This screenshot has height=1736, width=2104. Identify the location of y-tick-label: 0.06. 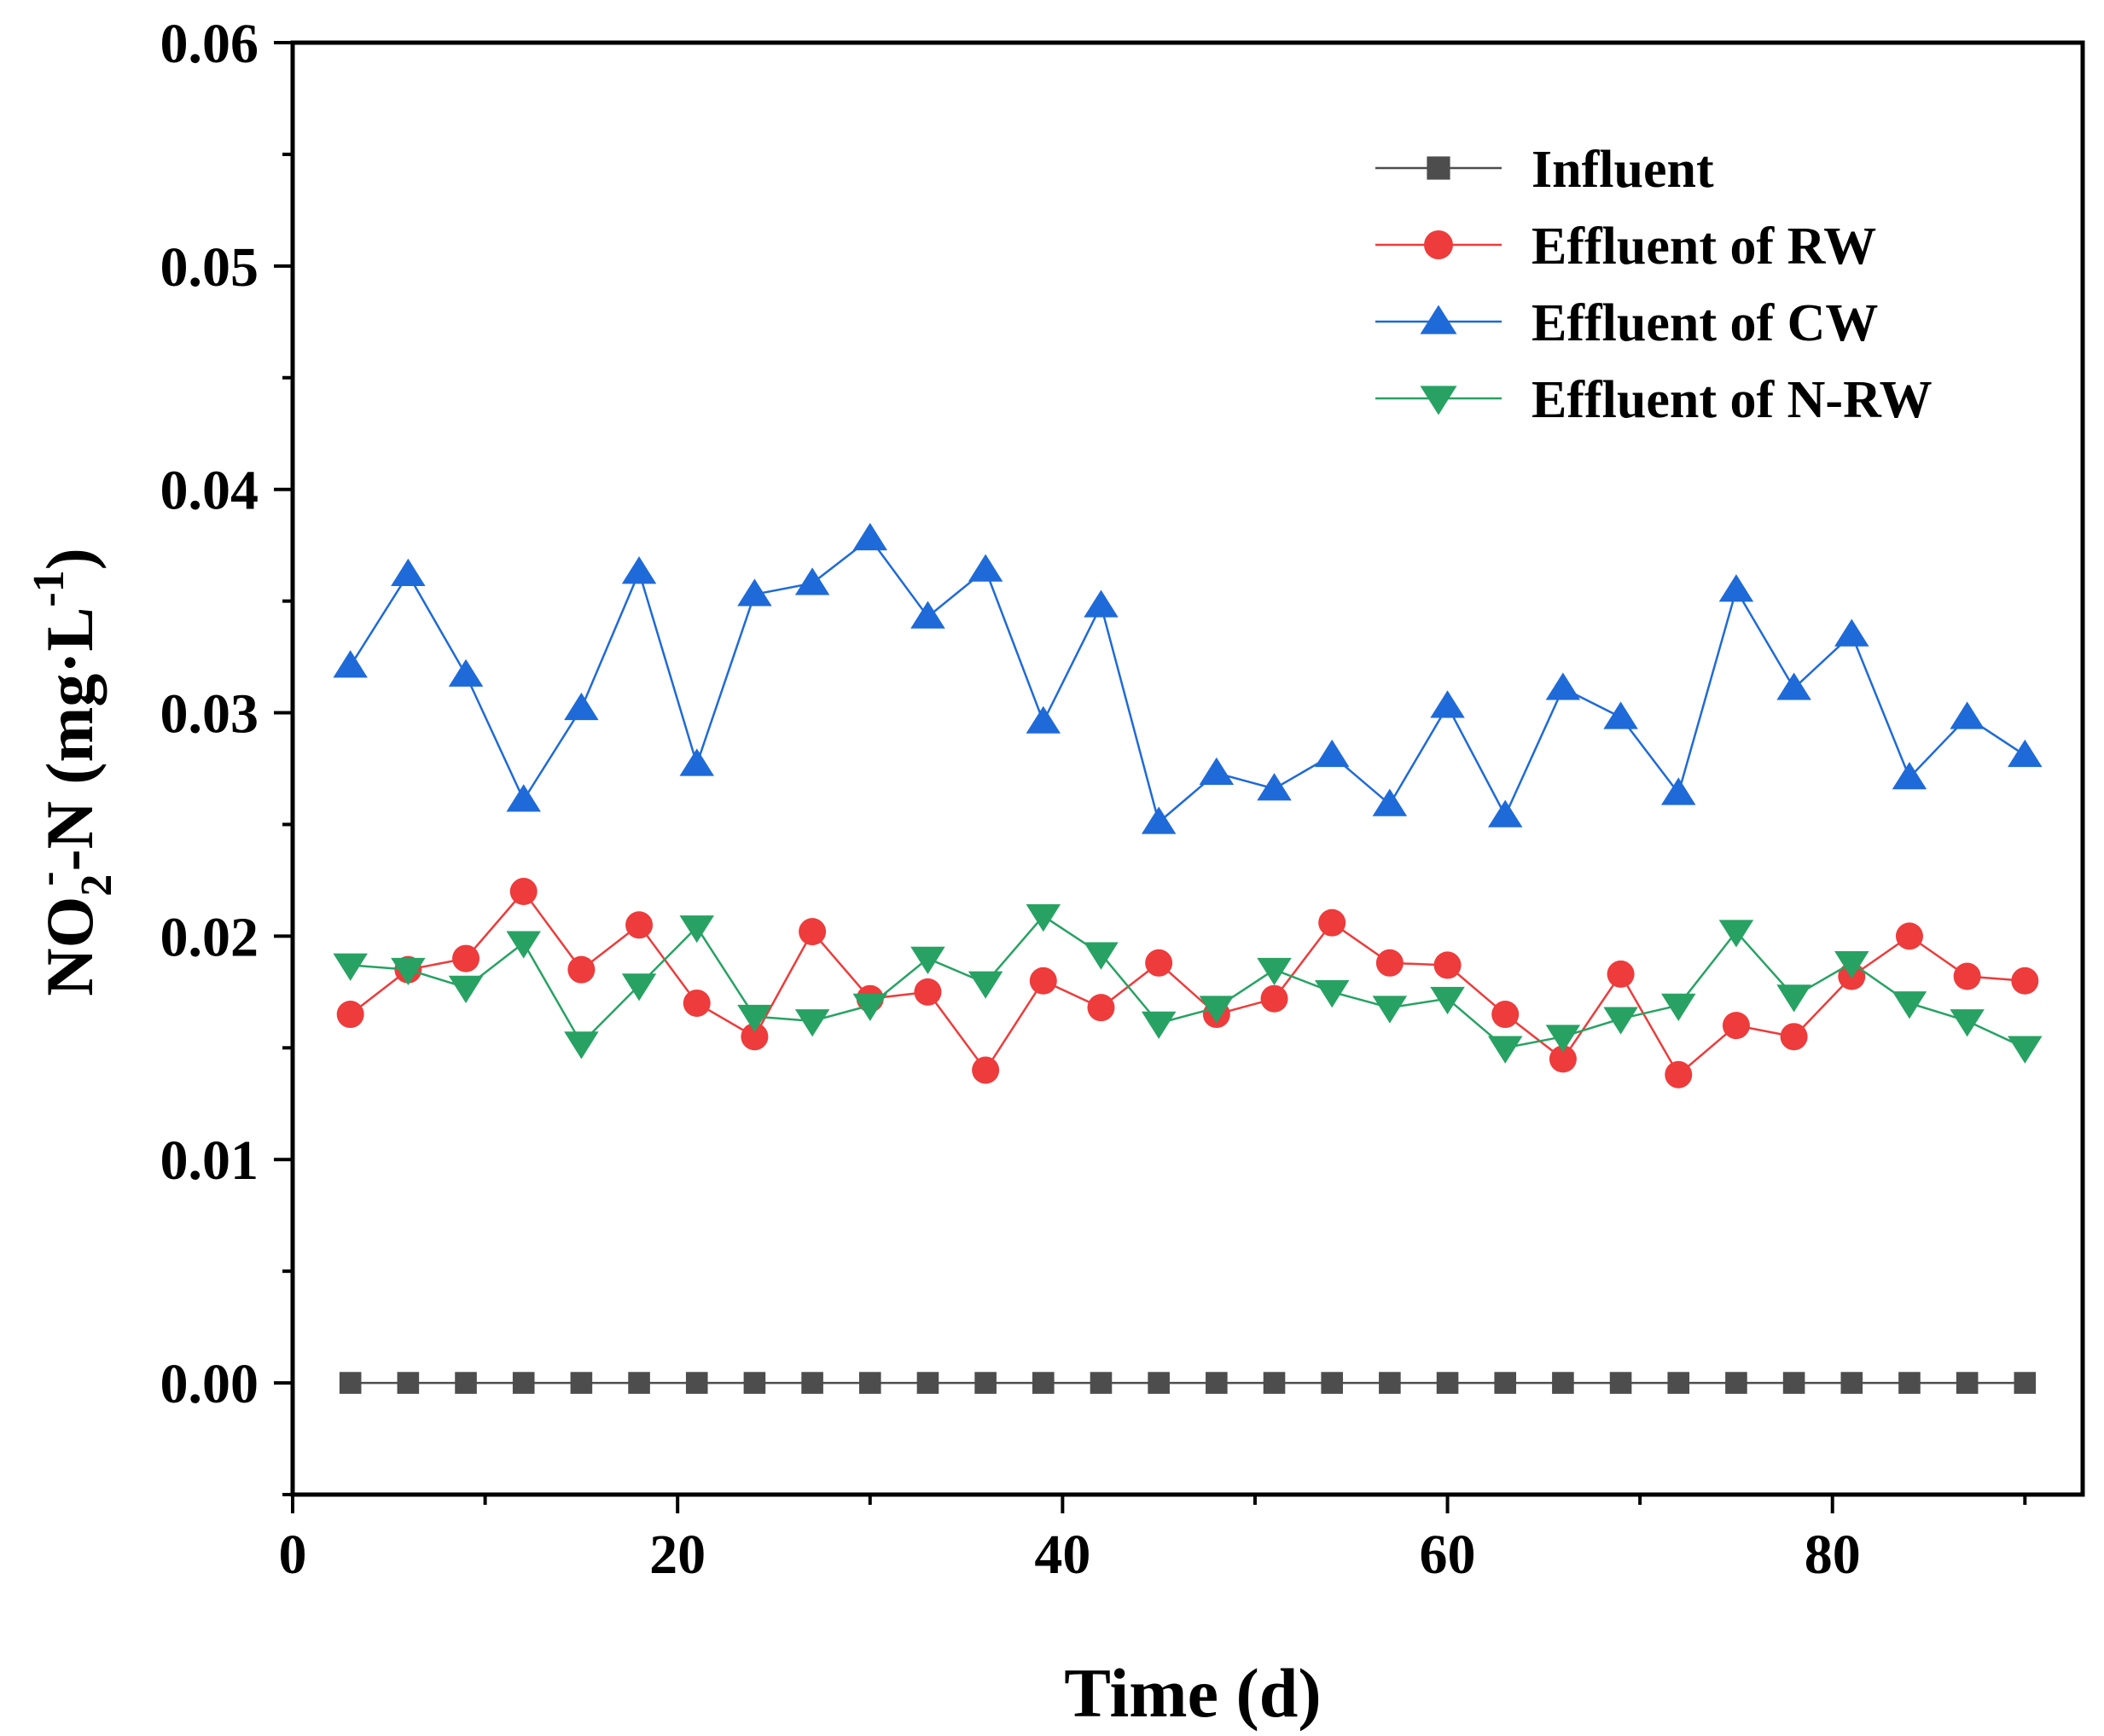
(209, 44).